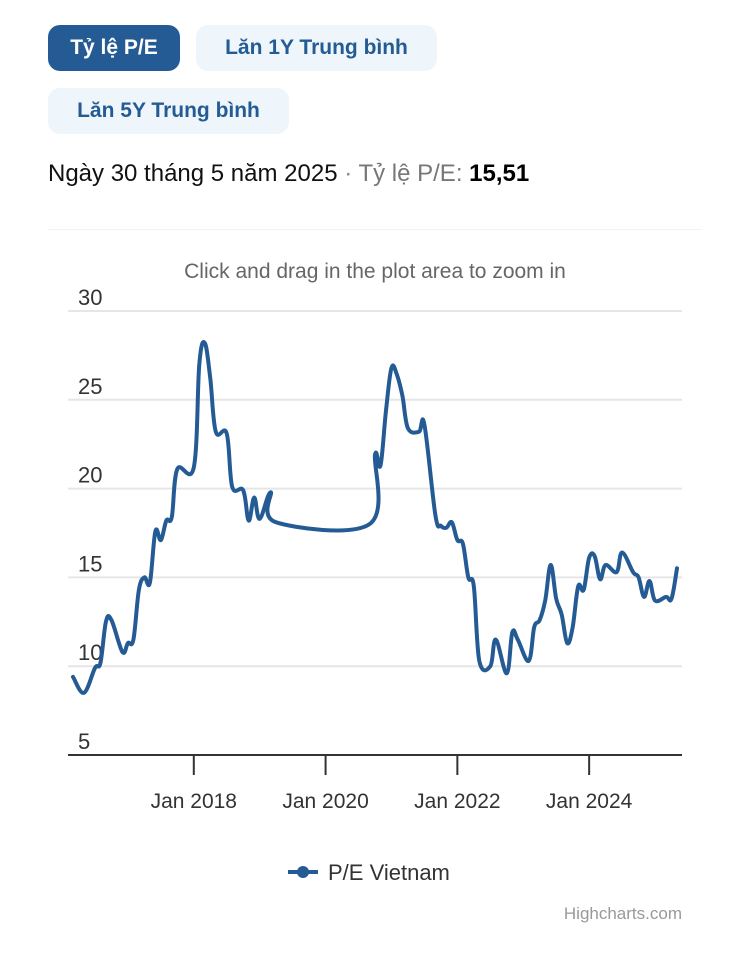 Image resolution: width=750 pixels, height=956 pixels. I want to click on x-axis: Jan 2018 Jan 2020 Jan 2022 Jan 2024, so click(375, 783).